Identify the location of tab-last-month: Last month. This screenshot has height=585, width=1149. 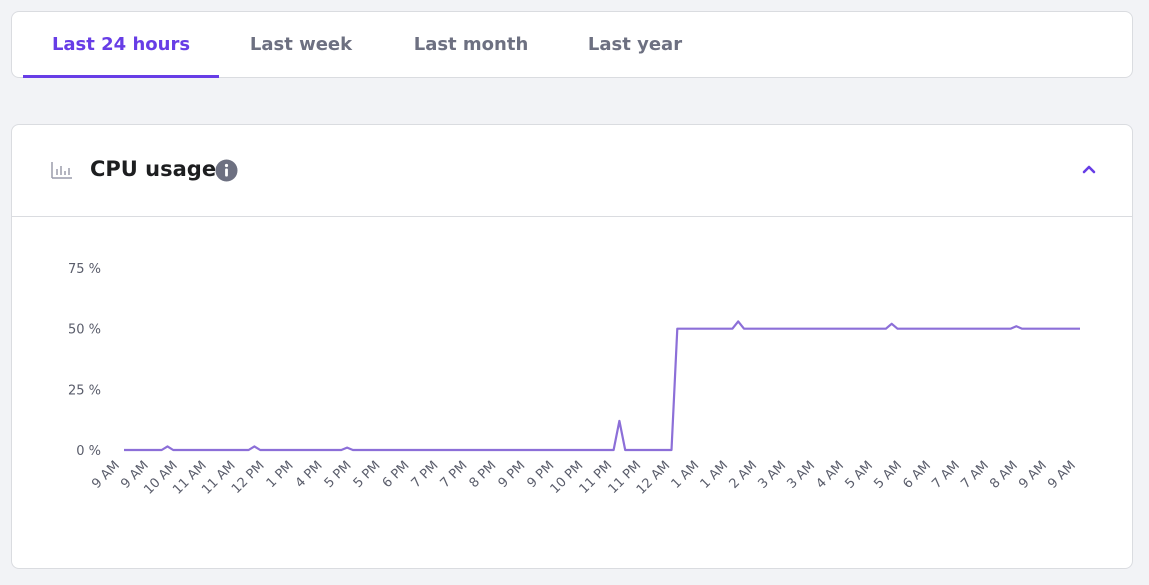
(471, 44).